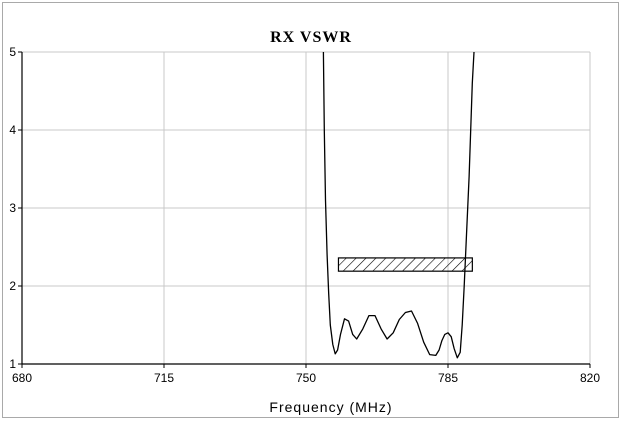 The image size is (622, 421). I want to click on x-tick-label: 820, so click(590, 378).